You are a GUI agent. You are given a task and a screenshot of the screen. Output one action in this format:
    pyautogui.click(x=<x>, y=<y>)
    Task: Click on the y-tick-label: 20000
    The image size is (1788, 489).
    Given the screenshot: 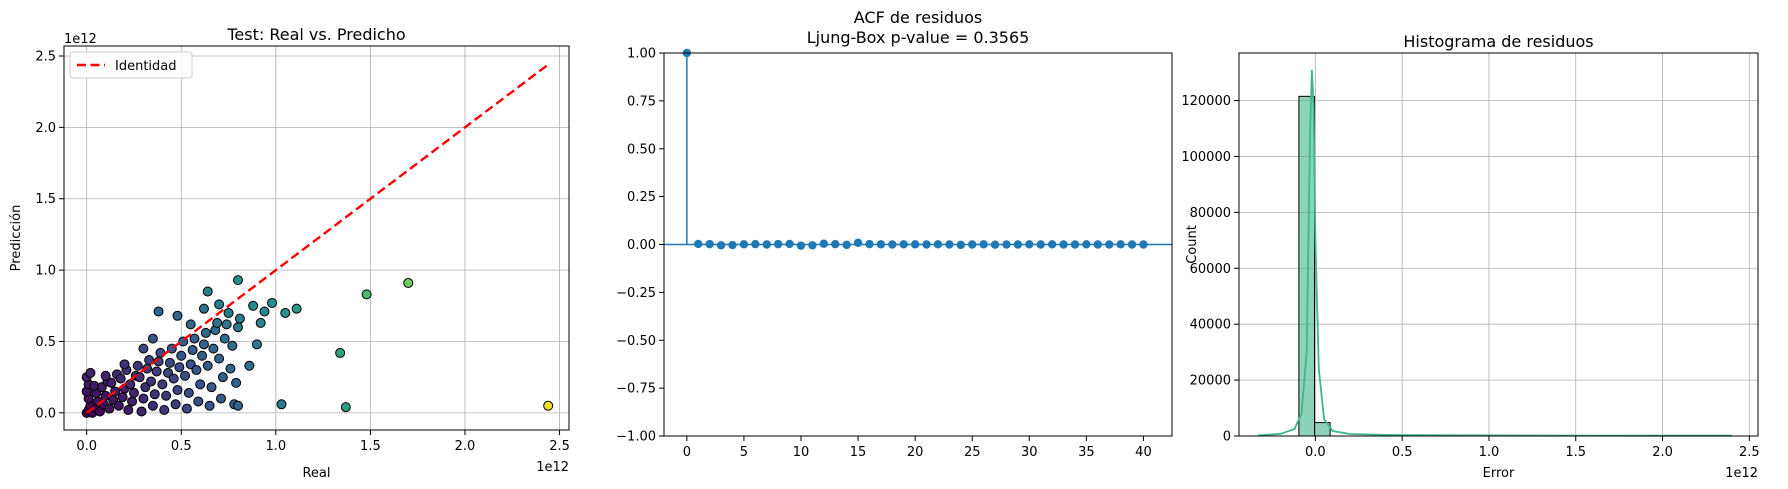 What is the action you would take?
    pyautogui.click(x=1210, y=381)
    